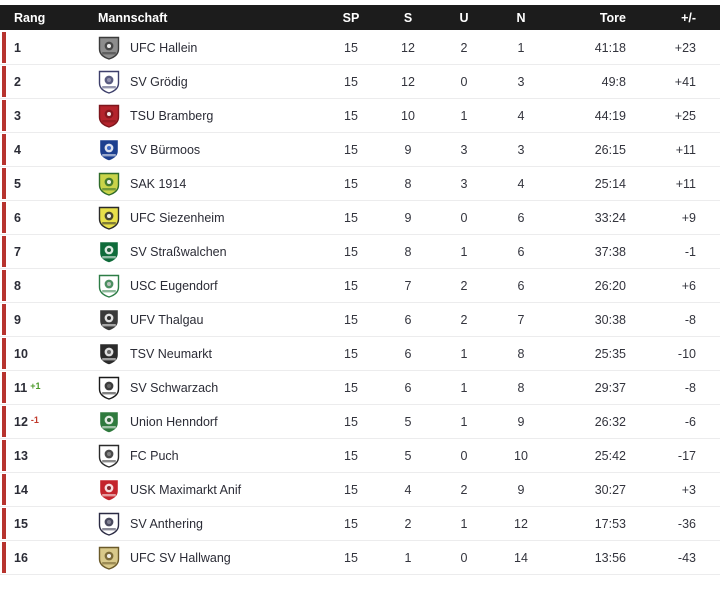  Describe the element at coordinates (17, 115) in the screenshot. I see `rank-number: 3` at that location.